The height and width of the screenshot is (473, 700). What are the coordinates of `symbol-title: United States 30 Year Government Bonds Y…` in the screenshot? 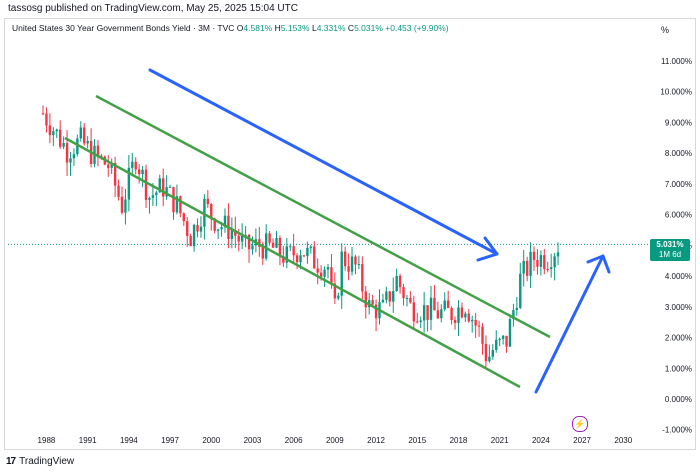 It's located at (123, 28).